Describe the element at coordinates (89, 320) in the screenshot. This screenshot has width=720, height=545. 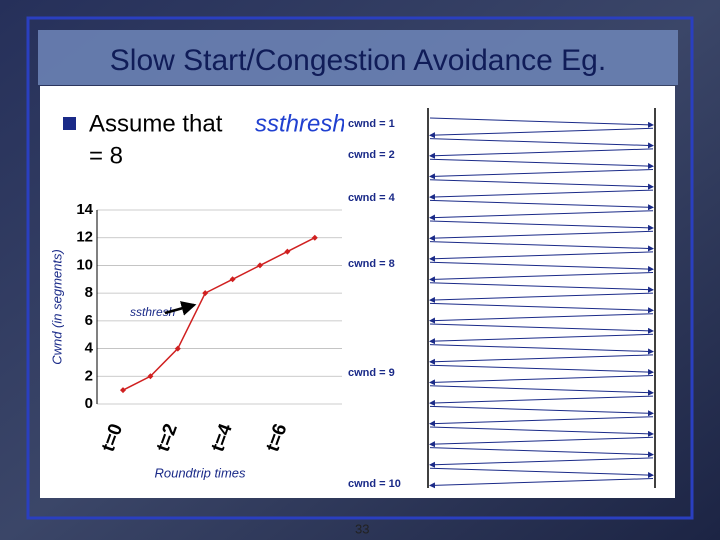
I see `y-tick-label: 6` at that location.